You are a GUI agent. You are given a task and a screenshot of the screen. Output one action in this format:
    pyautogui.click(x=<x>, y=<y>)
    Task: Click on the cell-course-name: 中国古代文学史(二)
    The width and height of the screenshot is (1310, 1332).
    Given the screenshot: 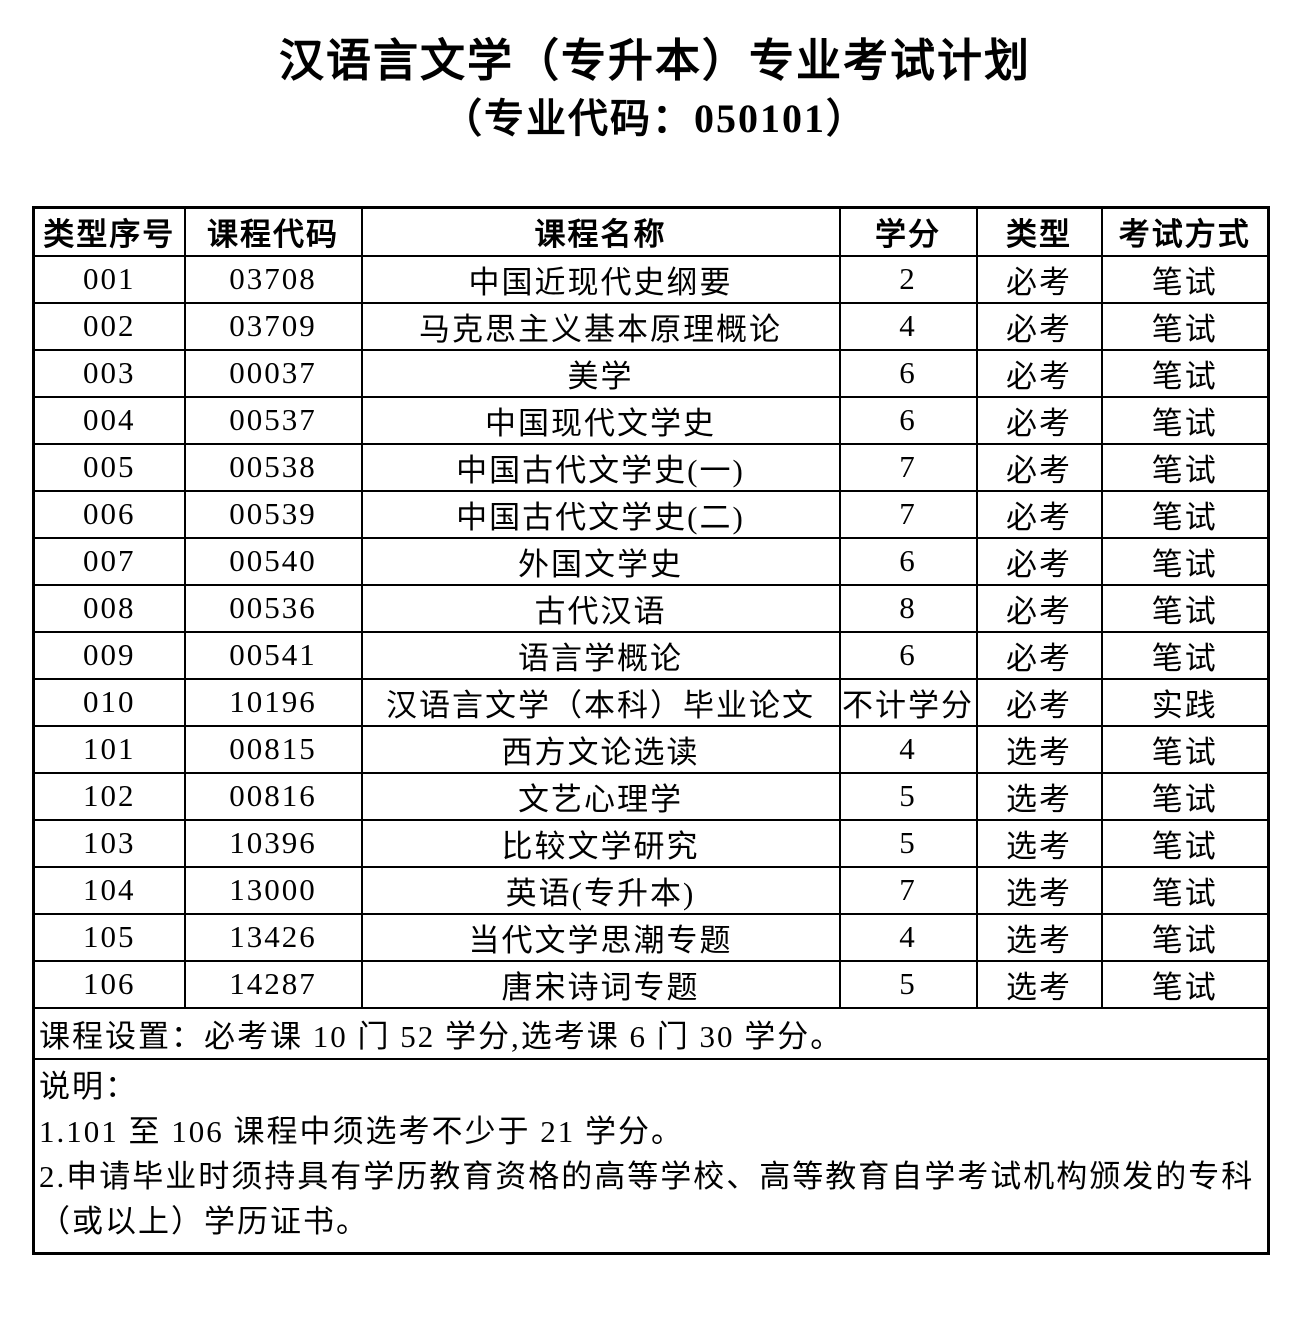 What is the action you would take?
    pyautogui.click(x=600, y=514)
    